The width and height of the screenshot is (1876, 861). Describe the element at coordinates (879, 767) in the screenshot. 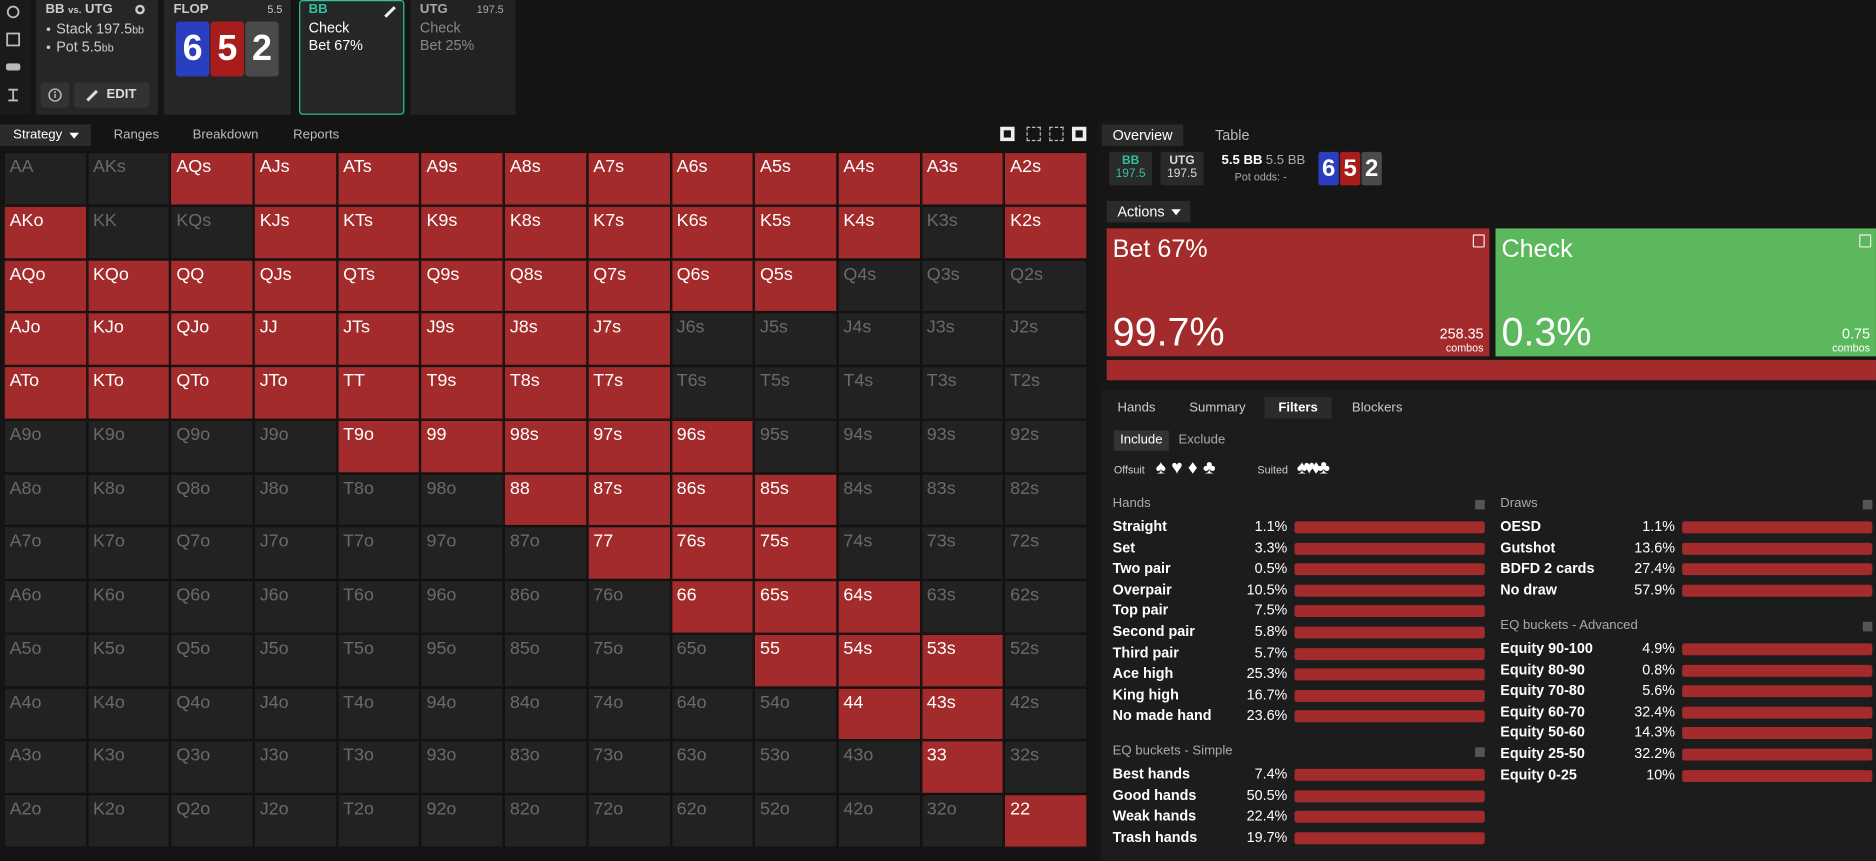

I see `hand-cell: 43o` at that location.